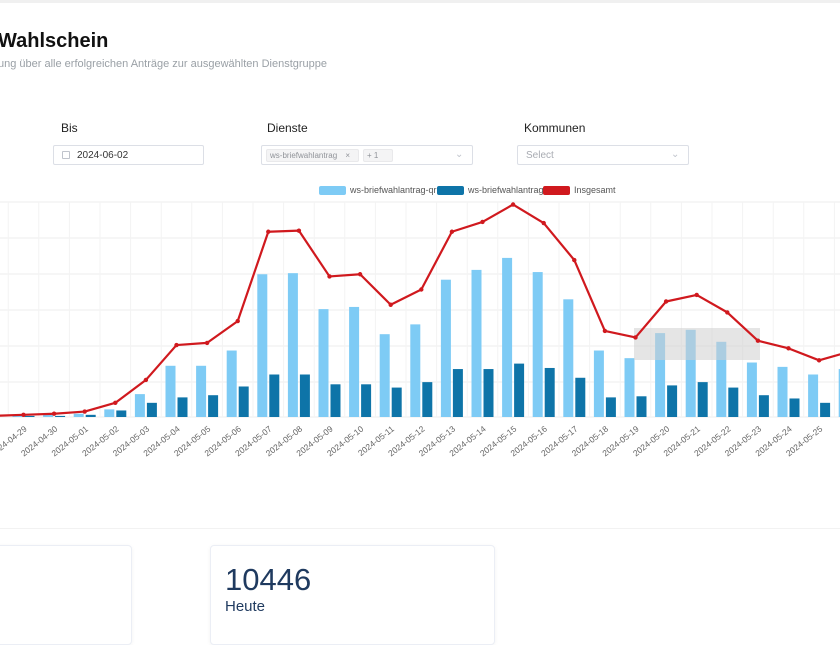  Describe the element at coordinates (697, 344) in the screenshot. I see `chart-tooltip-highlight` at that location.